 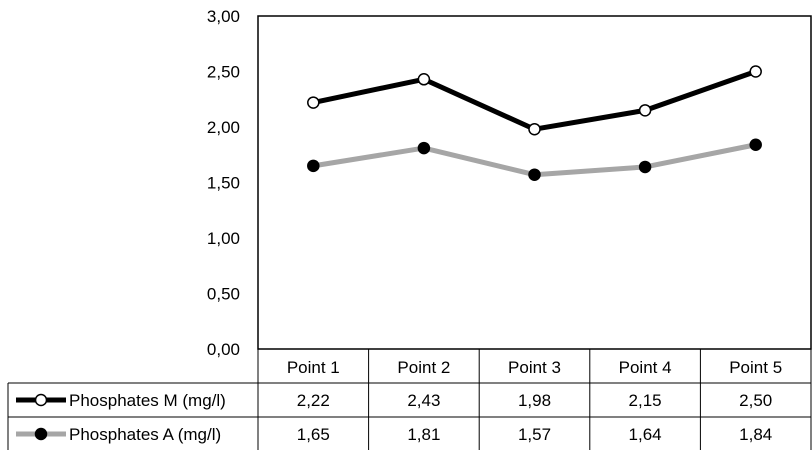 I want to click on y-tick-label: 0,00, so click(x=223, y=349).